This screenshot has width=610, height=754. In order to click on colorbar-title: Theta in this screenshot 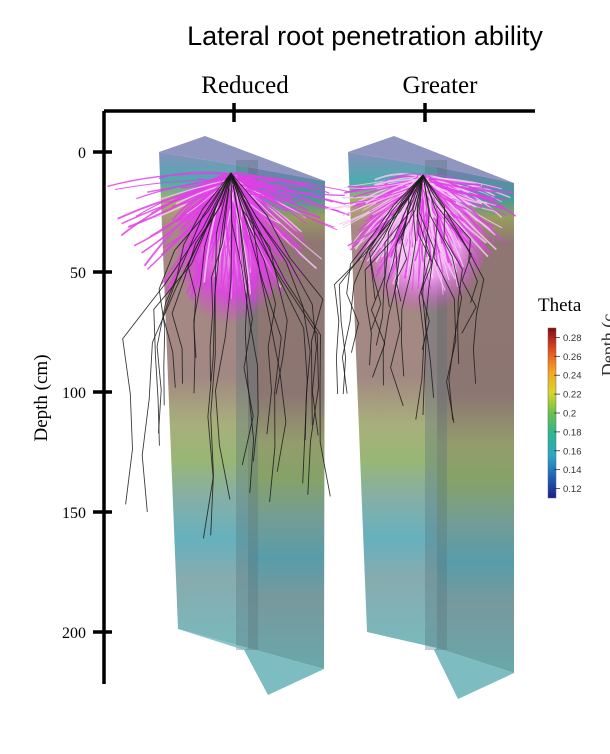, I will do `click(560, 305)`.